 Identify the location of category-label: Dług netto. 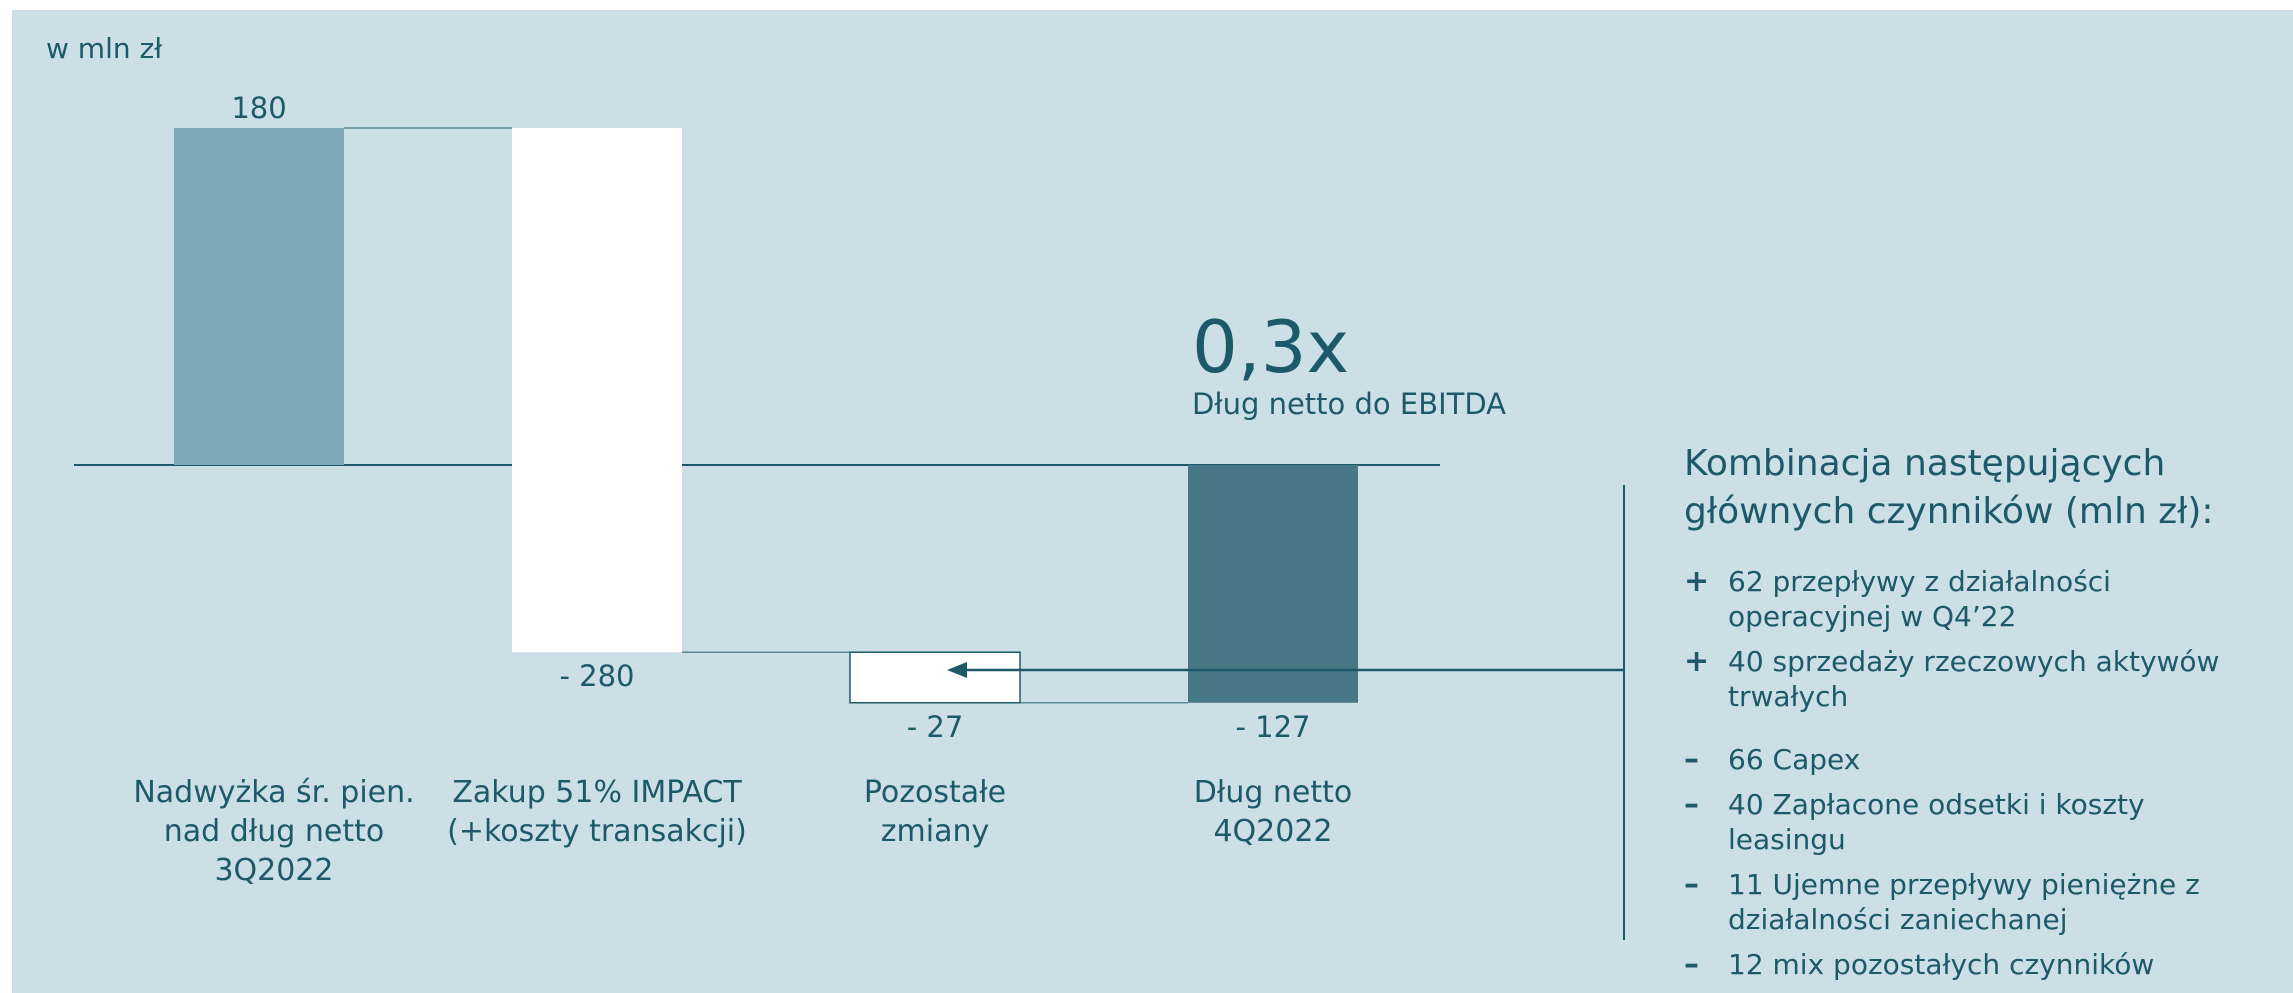
(1273, 792).